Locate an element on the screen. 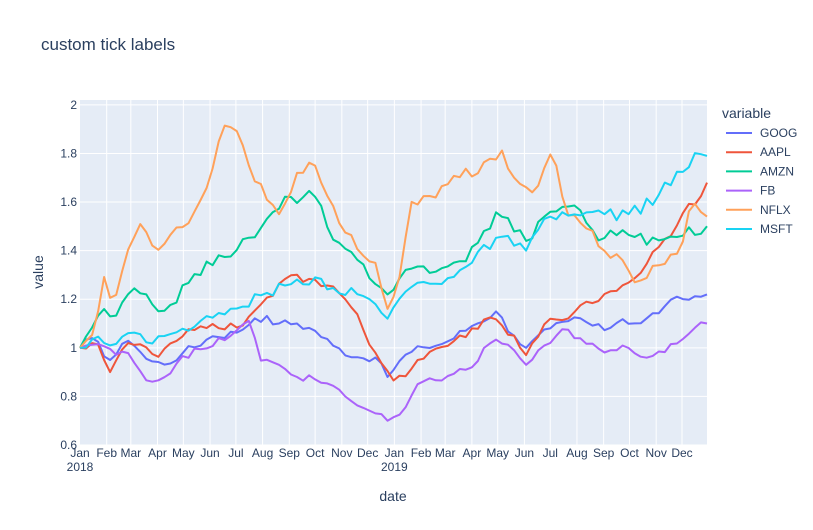  x-tick-year-label: 2018 is located at coordinates (80, 467).